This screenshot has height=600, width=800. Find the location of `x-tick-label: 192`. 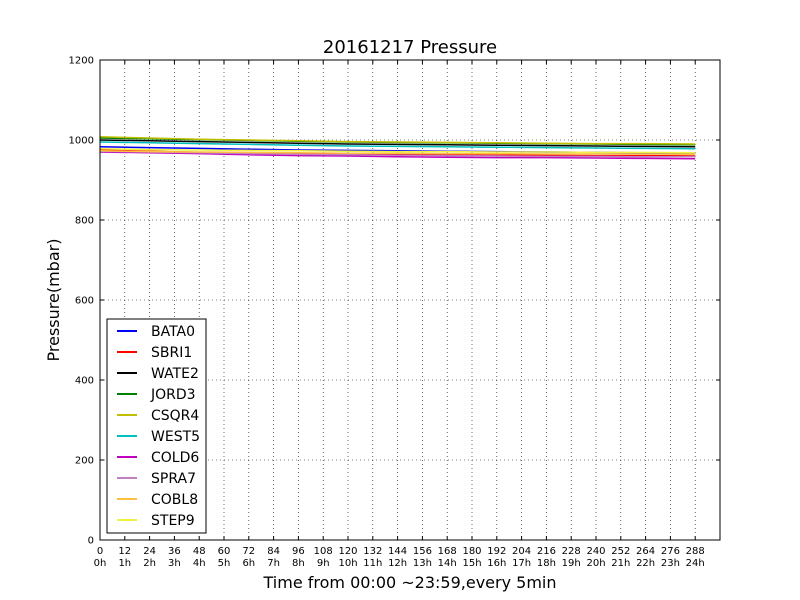

x-tick-label: 192 is located at coordinates (496, 551).